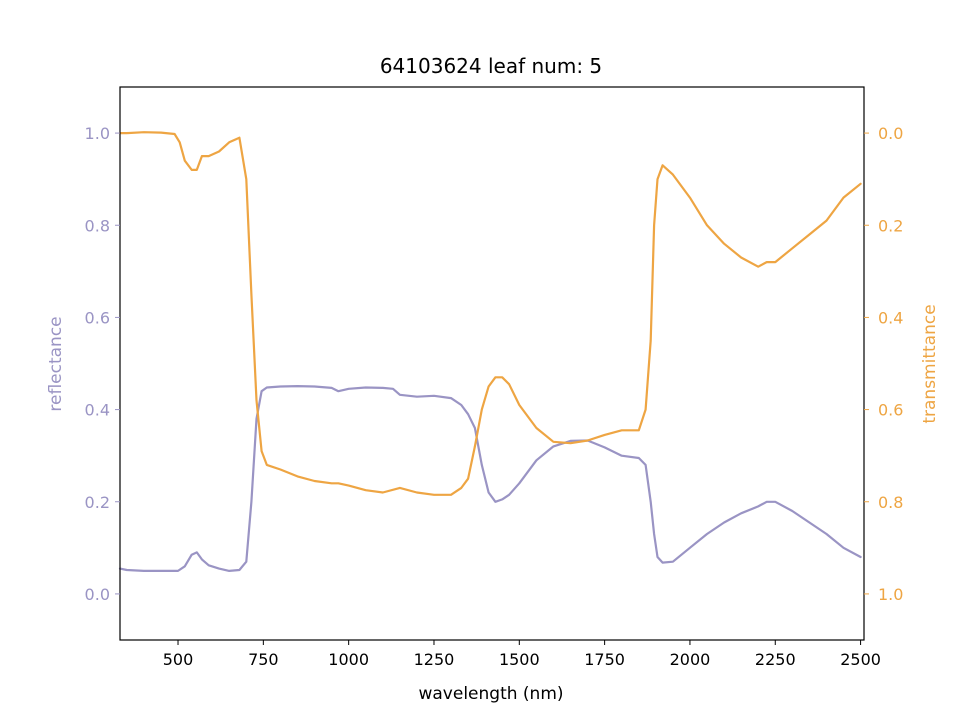 This screenshot has width=960, height=720. I want to click on y-left-tick-label: 0.4, so click(97, 410).